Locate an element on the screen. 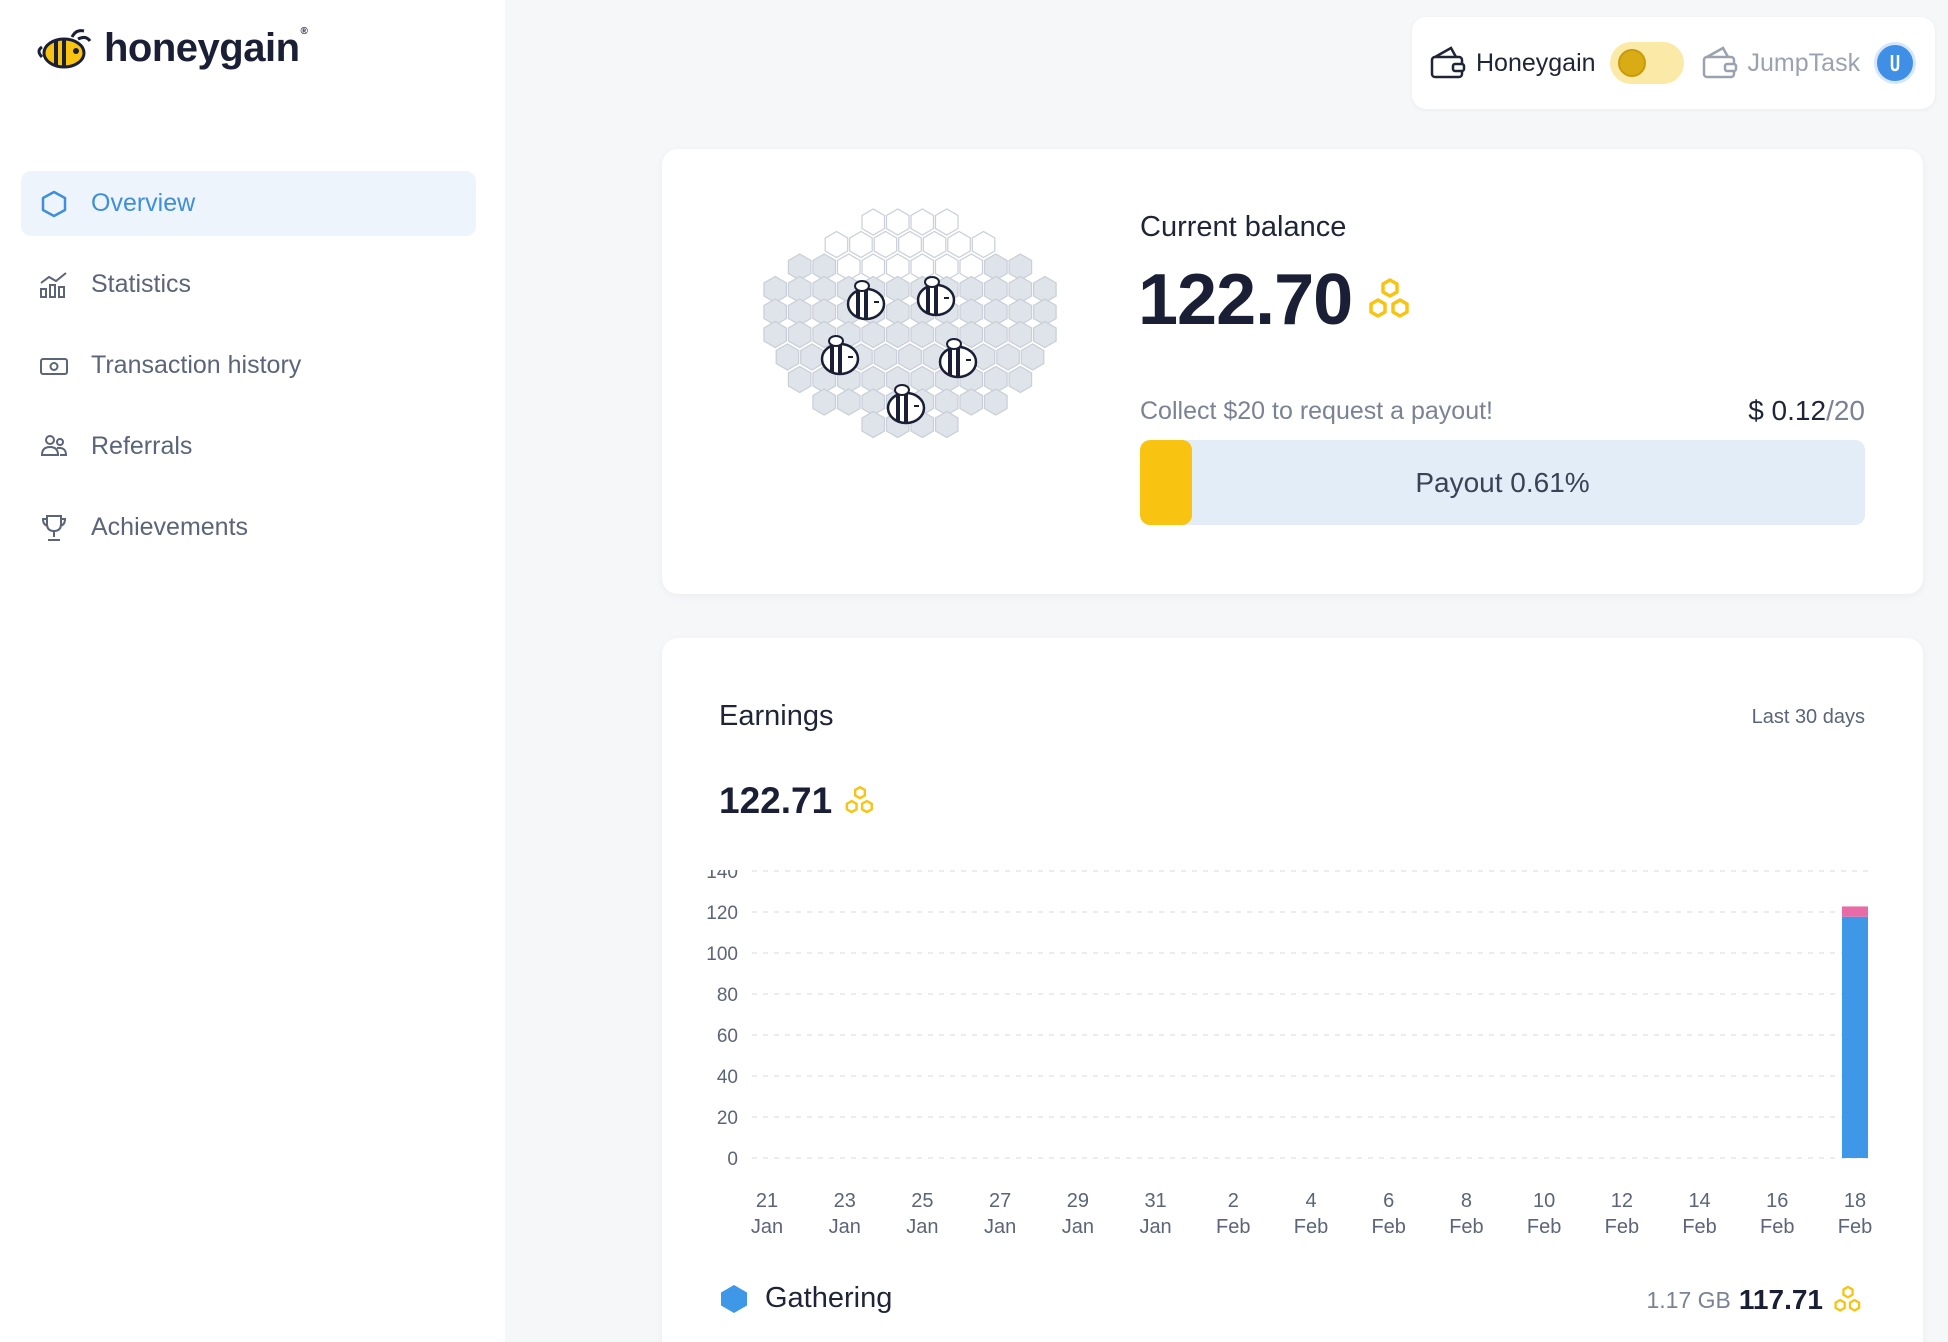  jumptask-label: JumpTask is located at coordinates (1804, 62).